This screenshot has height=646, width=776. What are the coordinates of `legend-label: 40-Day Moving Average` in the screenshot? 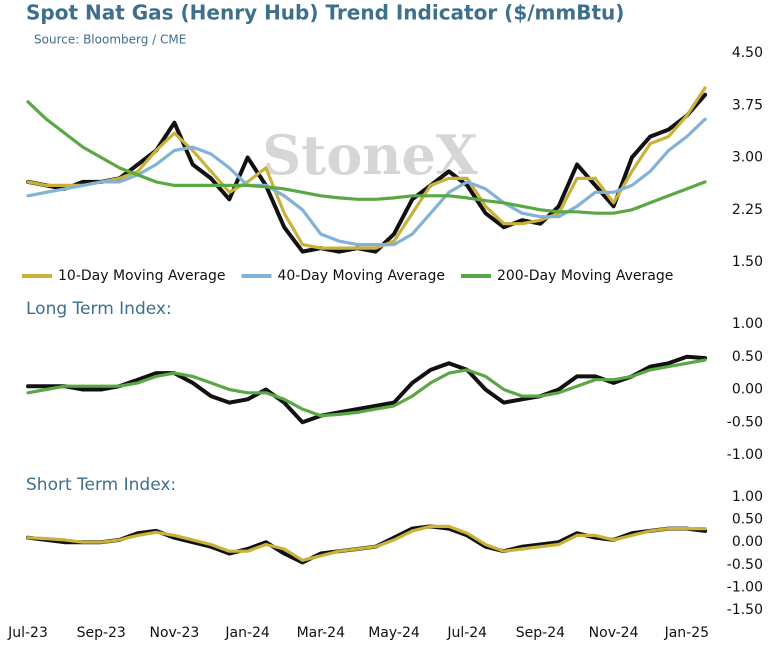 It's located at (360, 276).